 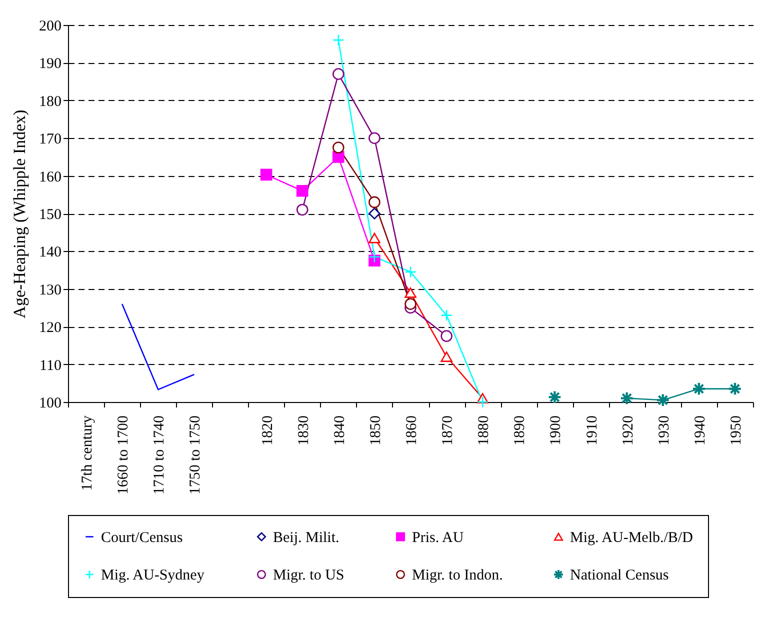 I want to click on legend-label: National Census, so click(x=619, y=576).